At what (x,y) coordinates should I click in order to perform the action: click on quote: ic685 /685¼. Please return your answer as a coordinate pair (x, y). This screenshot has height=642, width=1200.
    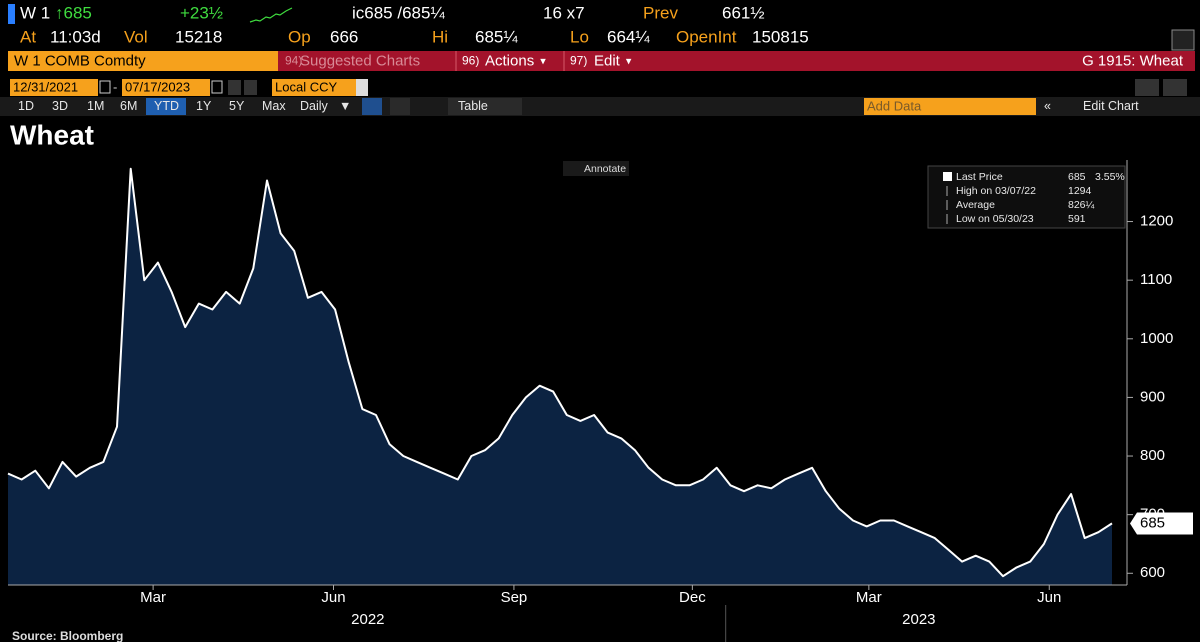
    Looking at the image, I should click on (398, 12).